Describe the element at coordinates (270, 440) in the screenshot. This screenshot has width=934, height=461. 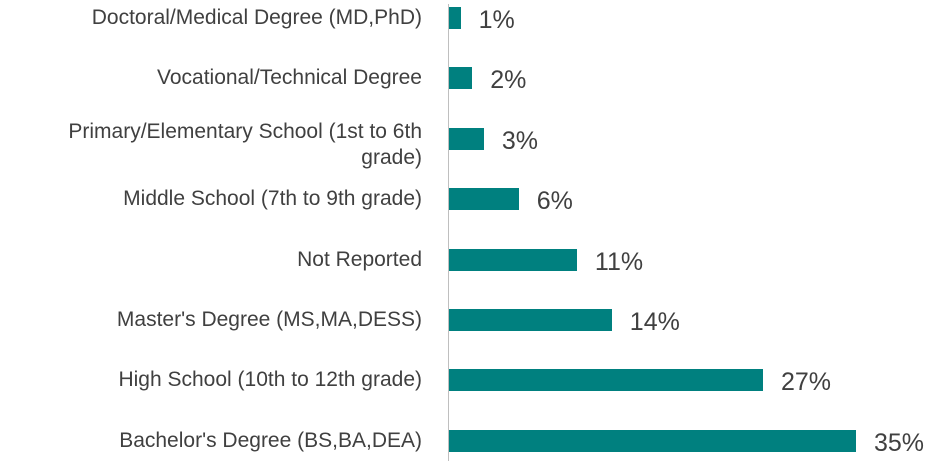
I see `category-label: Bachelor's Degree (BS,BA,DEA)` at that location.